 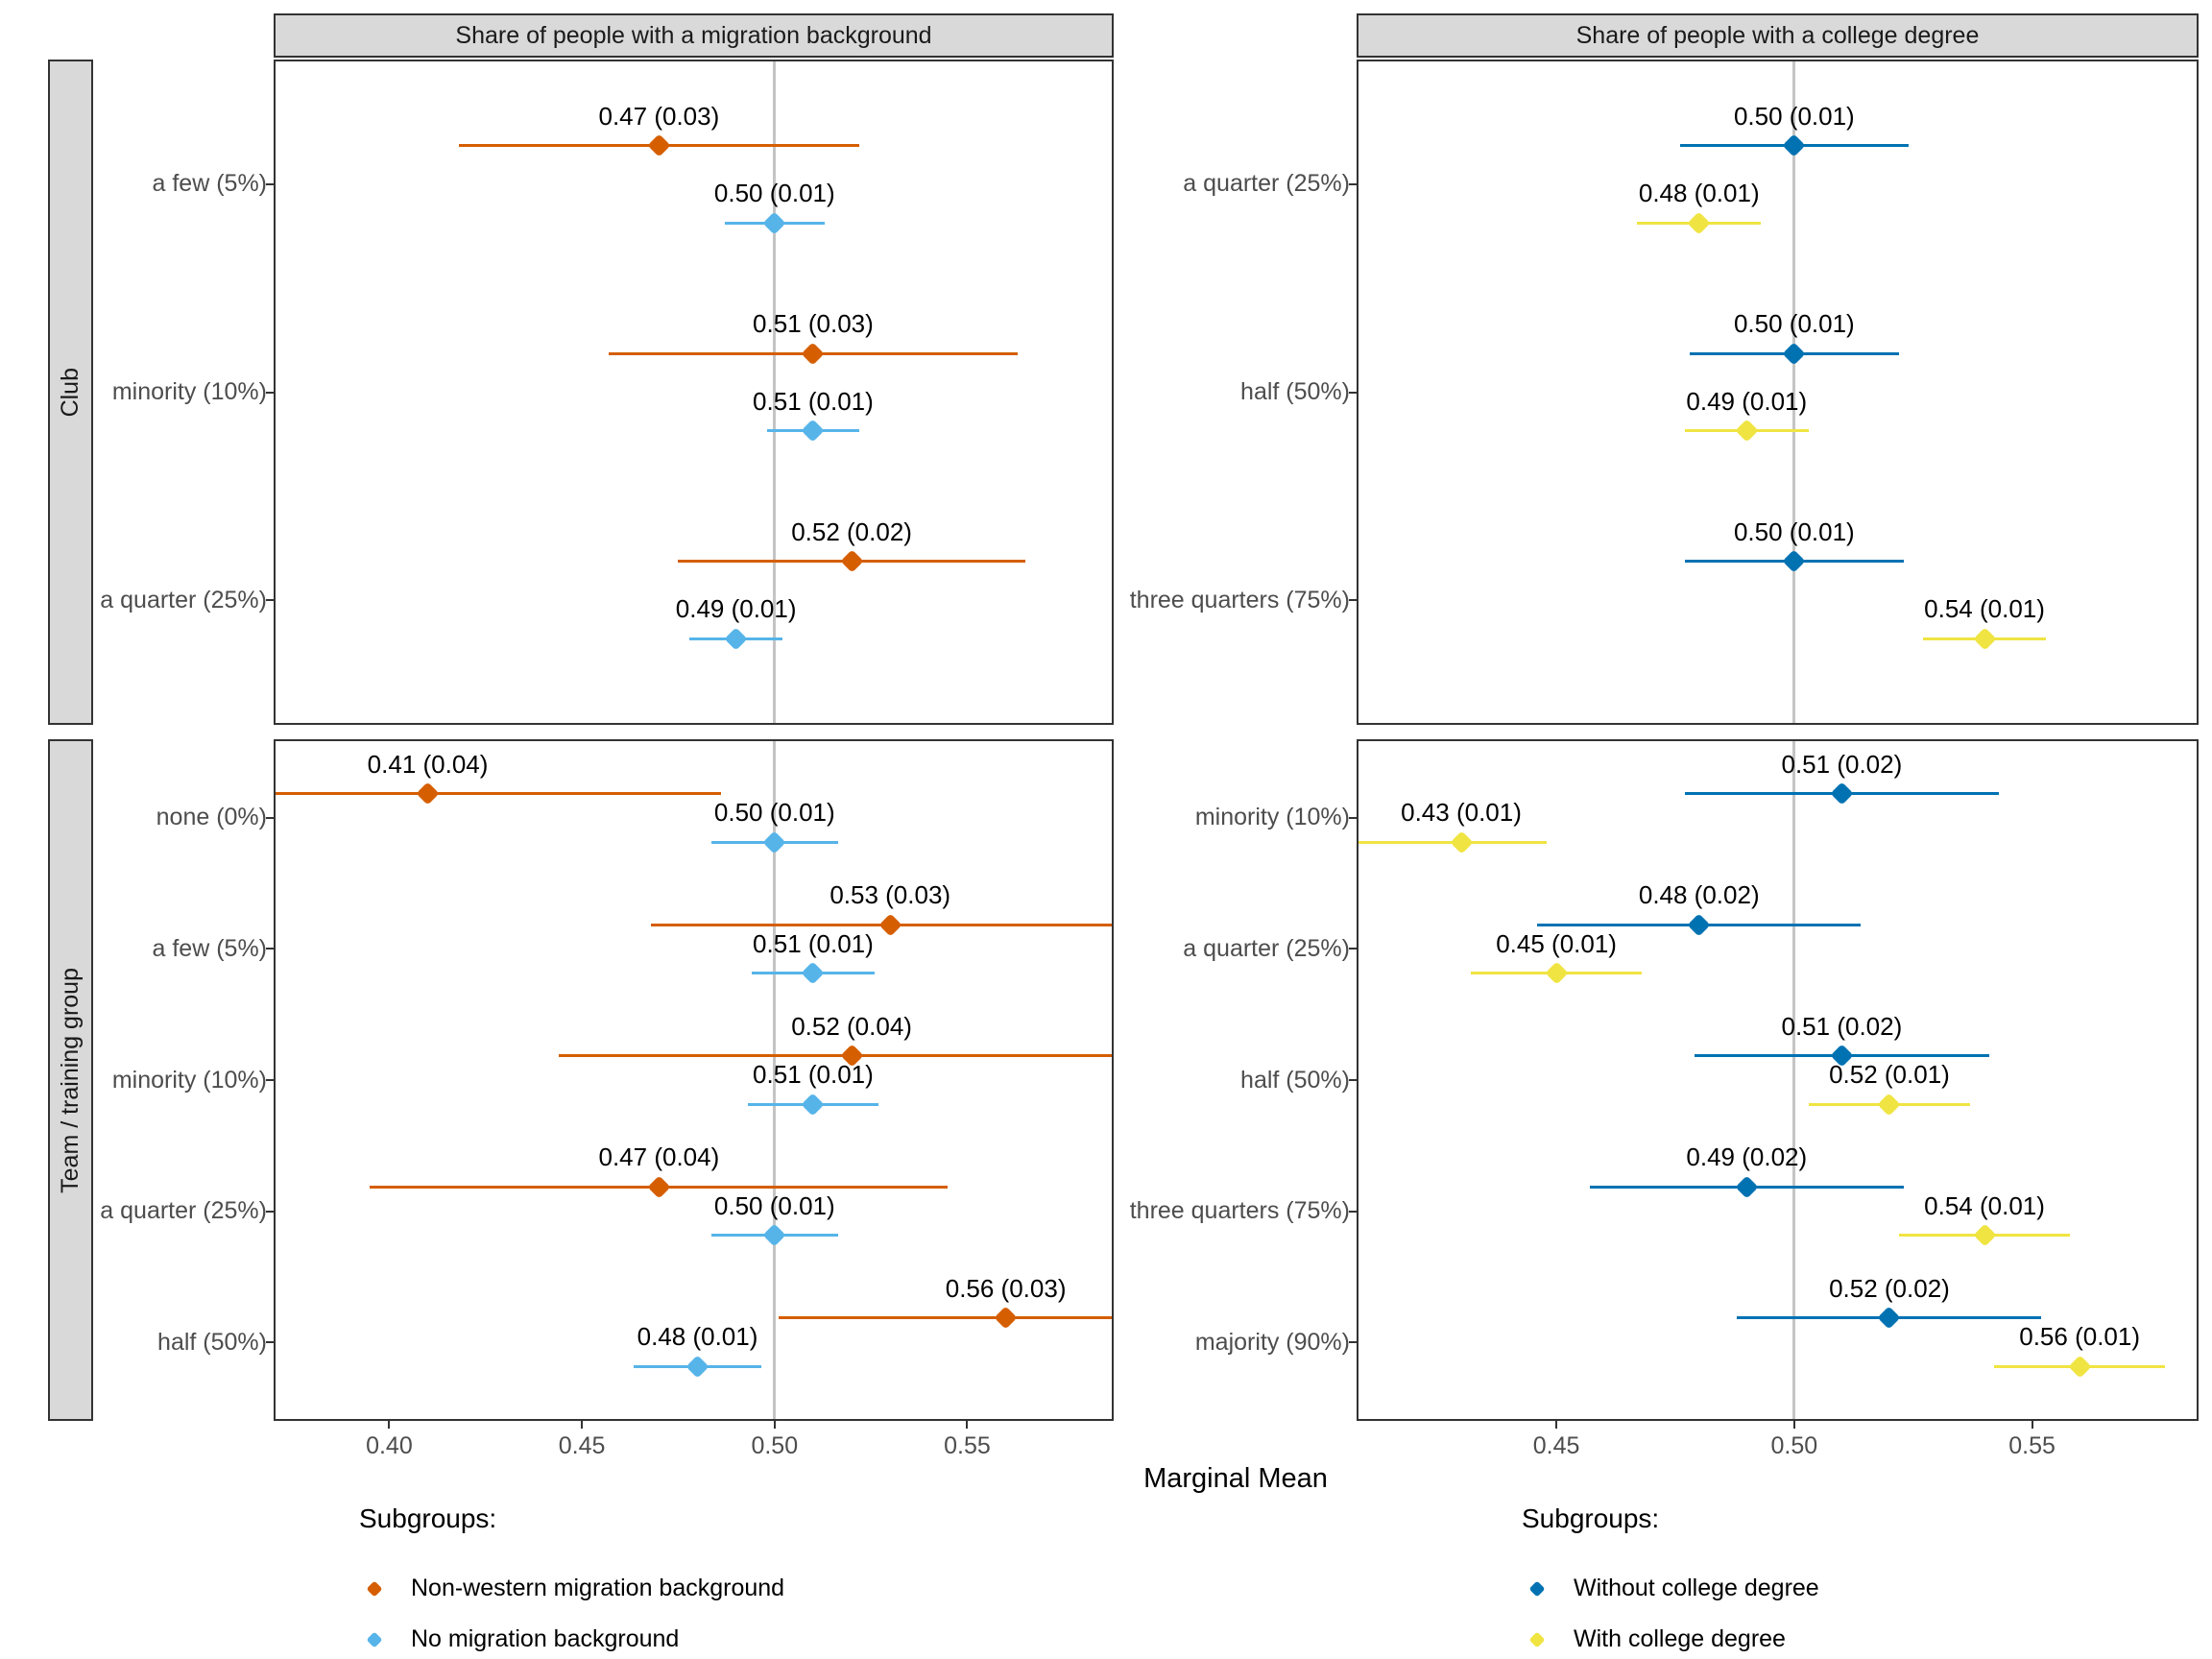 What do you see at coordinates (374, 1639) in the screenshot?
I see `no-migration-key-icon` at bounding box center [374, 1639].